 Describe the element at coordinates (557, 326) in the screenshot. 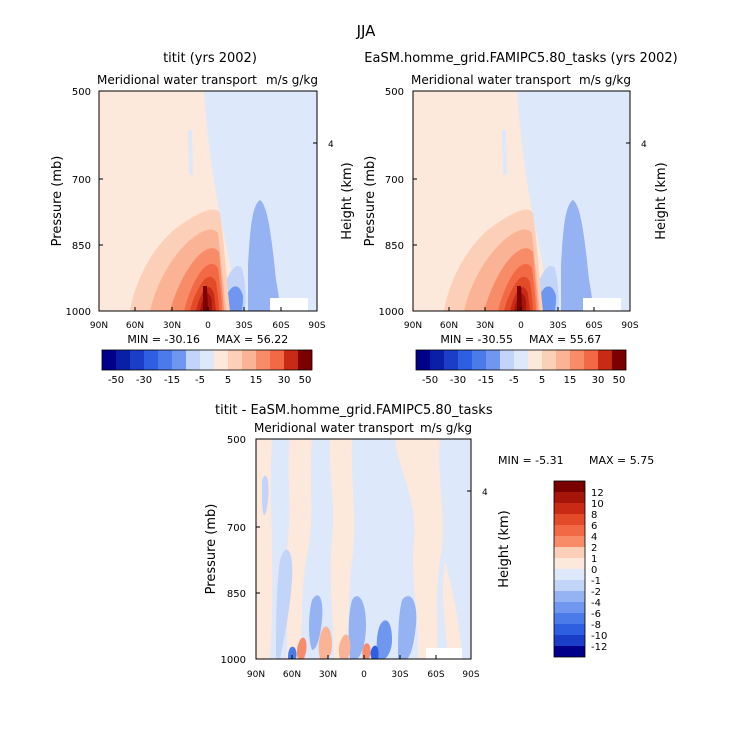

I see `x-tick-label: 30S` at that location.